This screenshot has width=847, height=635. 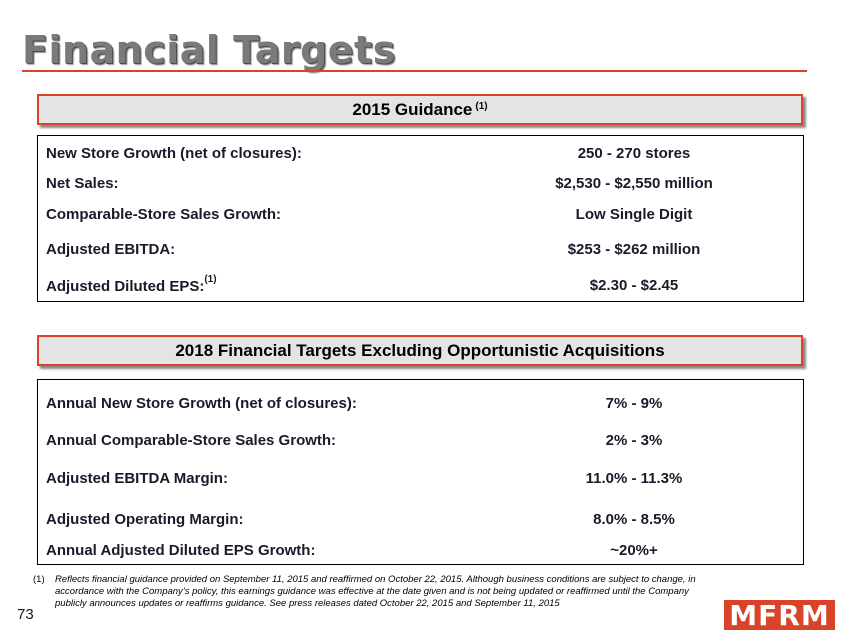 I want to click on company-logo: MFRM, so click(x=779, y=615).